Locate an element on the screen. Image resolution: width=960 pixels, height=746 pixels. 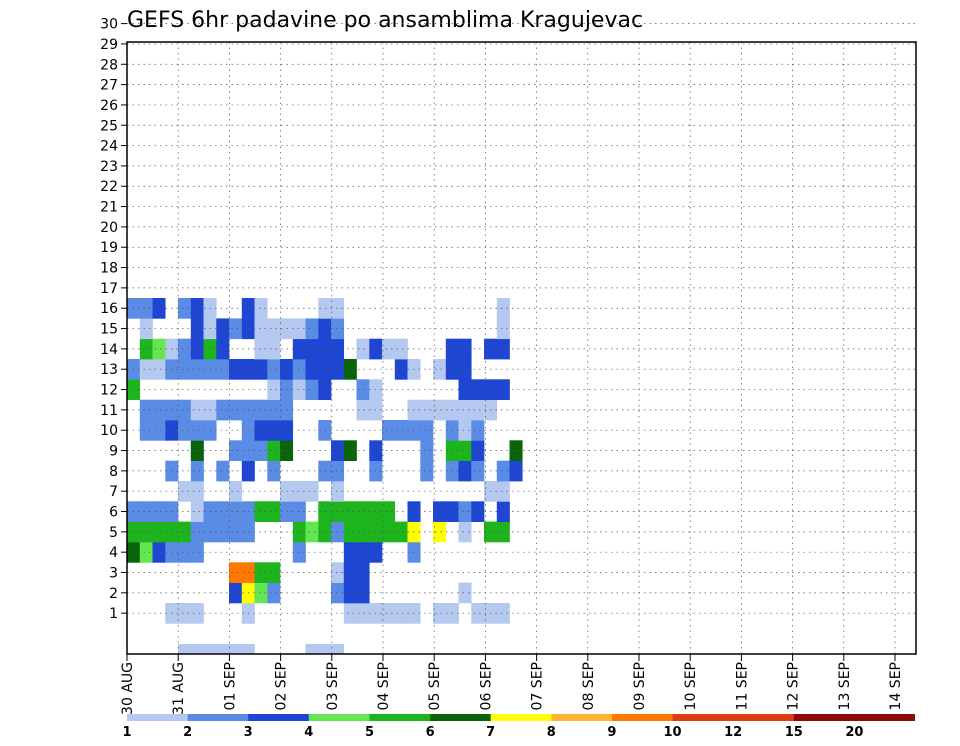
y-tick-label: 15 is located at coordinates (109, 330).